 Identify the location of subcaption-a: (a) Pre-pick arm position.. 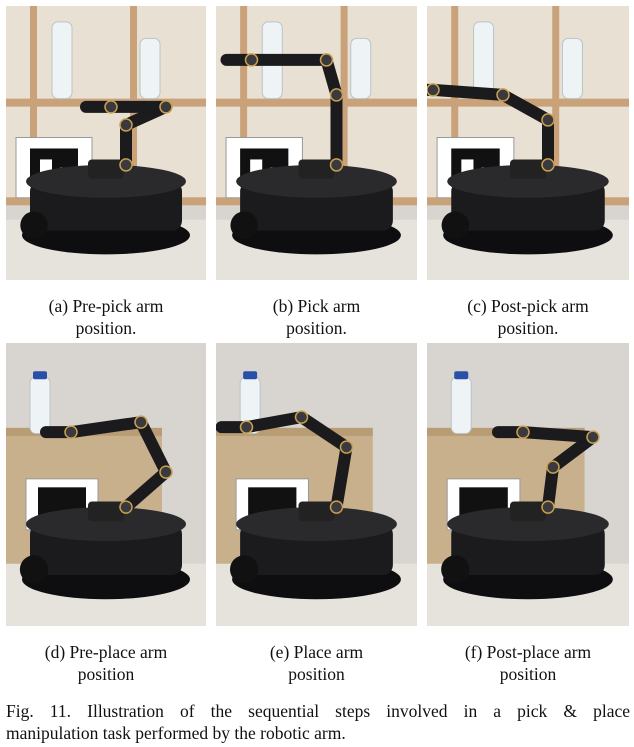
(106, 317).